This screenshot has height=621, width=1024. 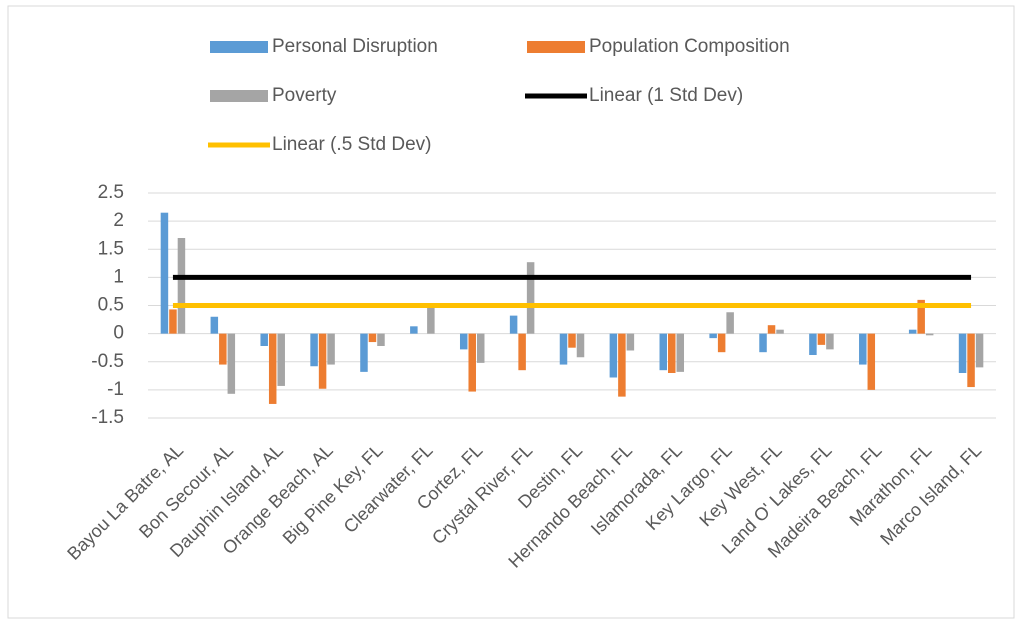 What do you see at coordinates (111, 305) in the screenshot?
I see `y-tick-label: 0.5` at bounding box center [111, 305].